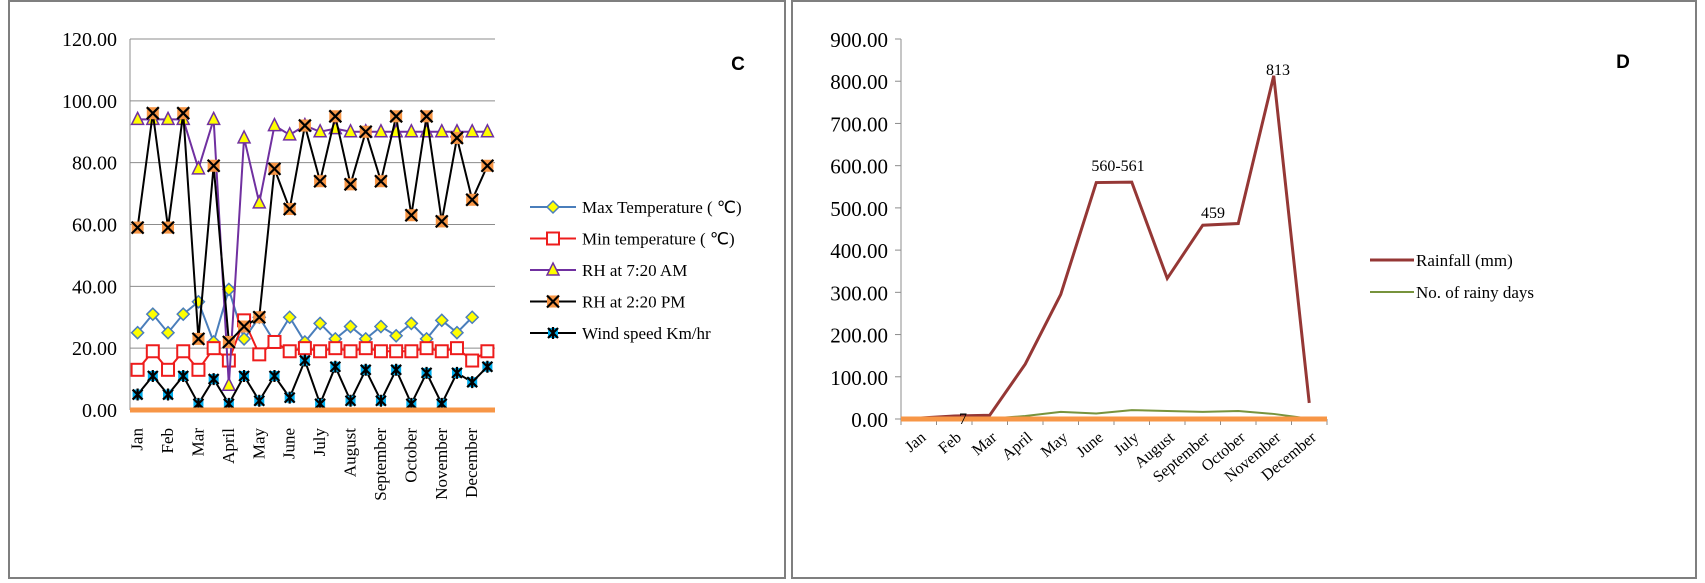 The width and height of the screenshot is (1705, 583). Describe the element at coordinates (335, 116) in the screenshot. I see `data-point-c-3-13-cross` at that location.